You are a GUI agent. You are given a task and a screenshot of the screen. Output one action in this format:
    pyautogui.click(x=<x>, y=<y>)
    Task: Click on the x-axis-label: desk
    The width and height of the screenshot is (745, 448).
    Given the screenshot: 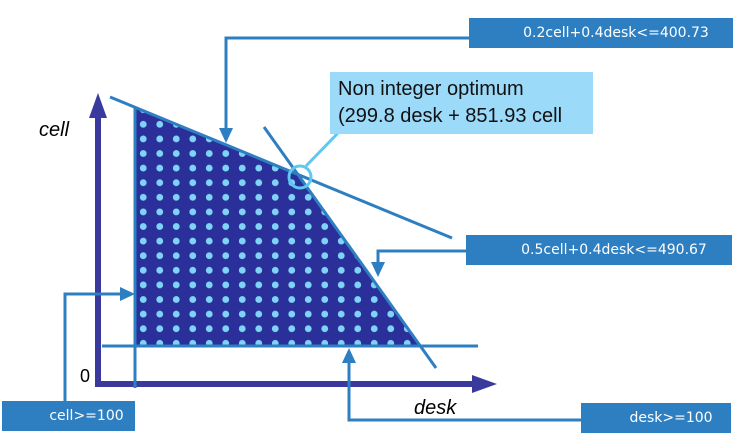 What is the action you would take?
    pyautogui.click(x=435, y=408)
    